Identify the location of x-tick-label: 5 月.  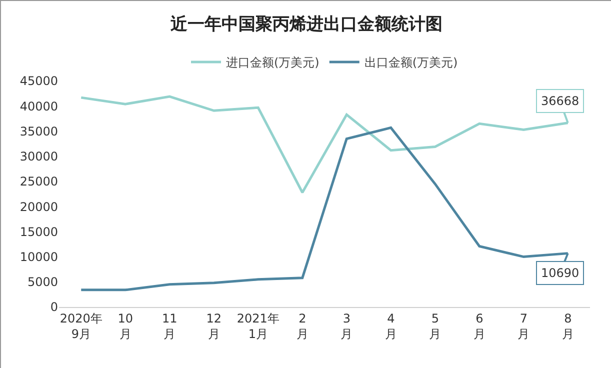
(435, 326).